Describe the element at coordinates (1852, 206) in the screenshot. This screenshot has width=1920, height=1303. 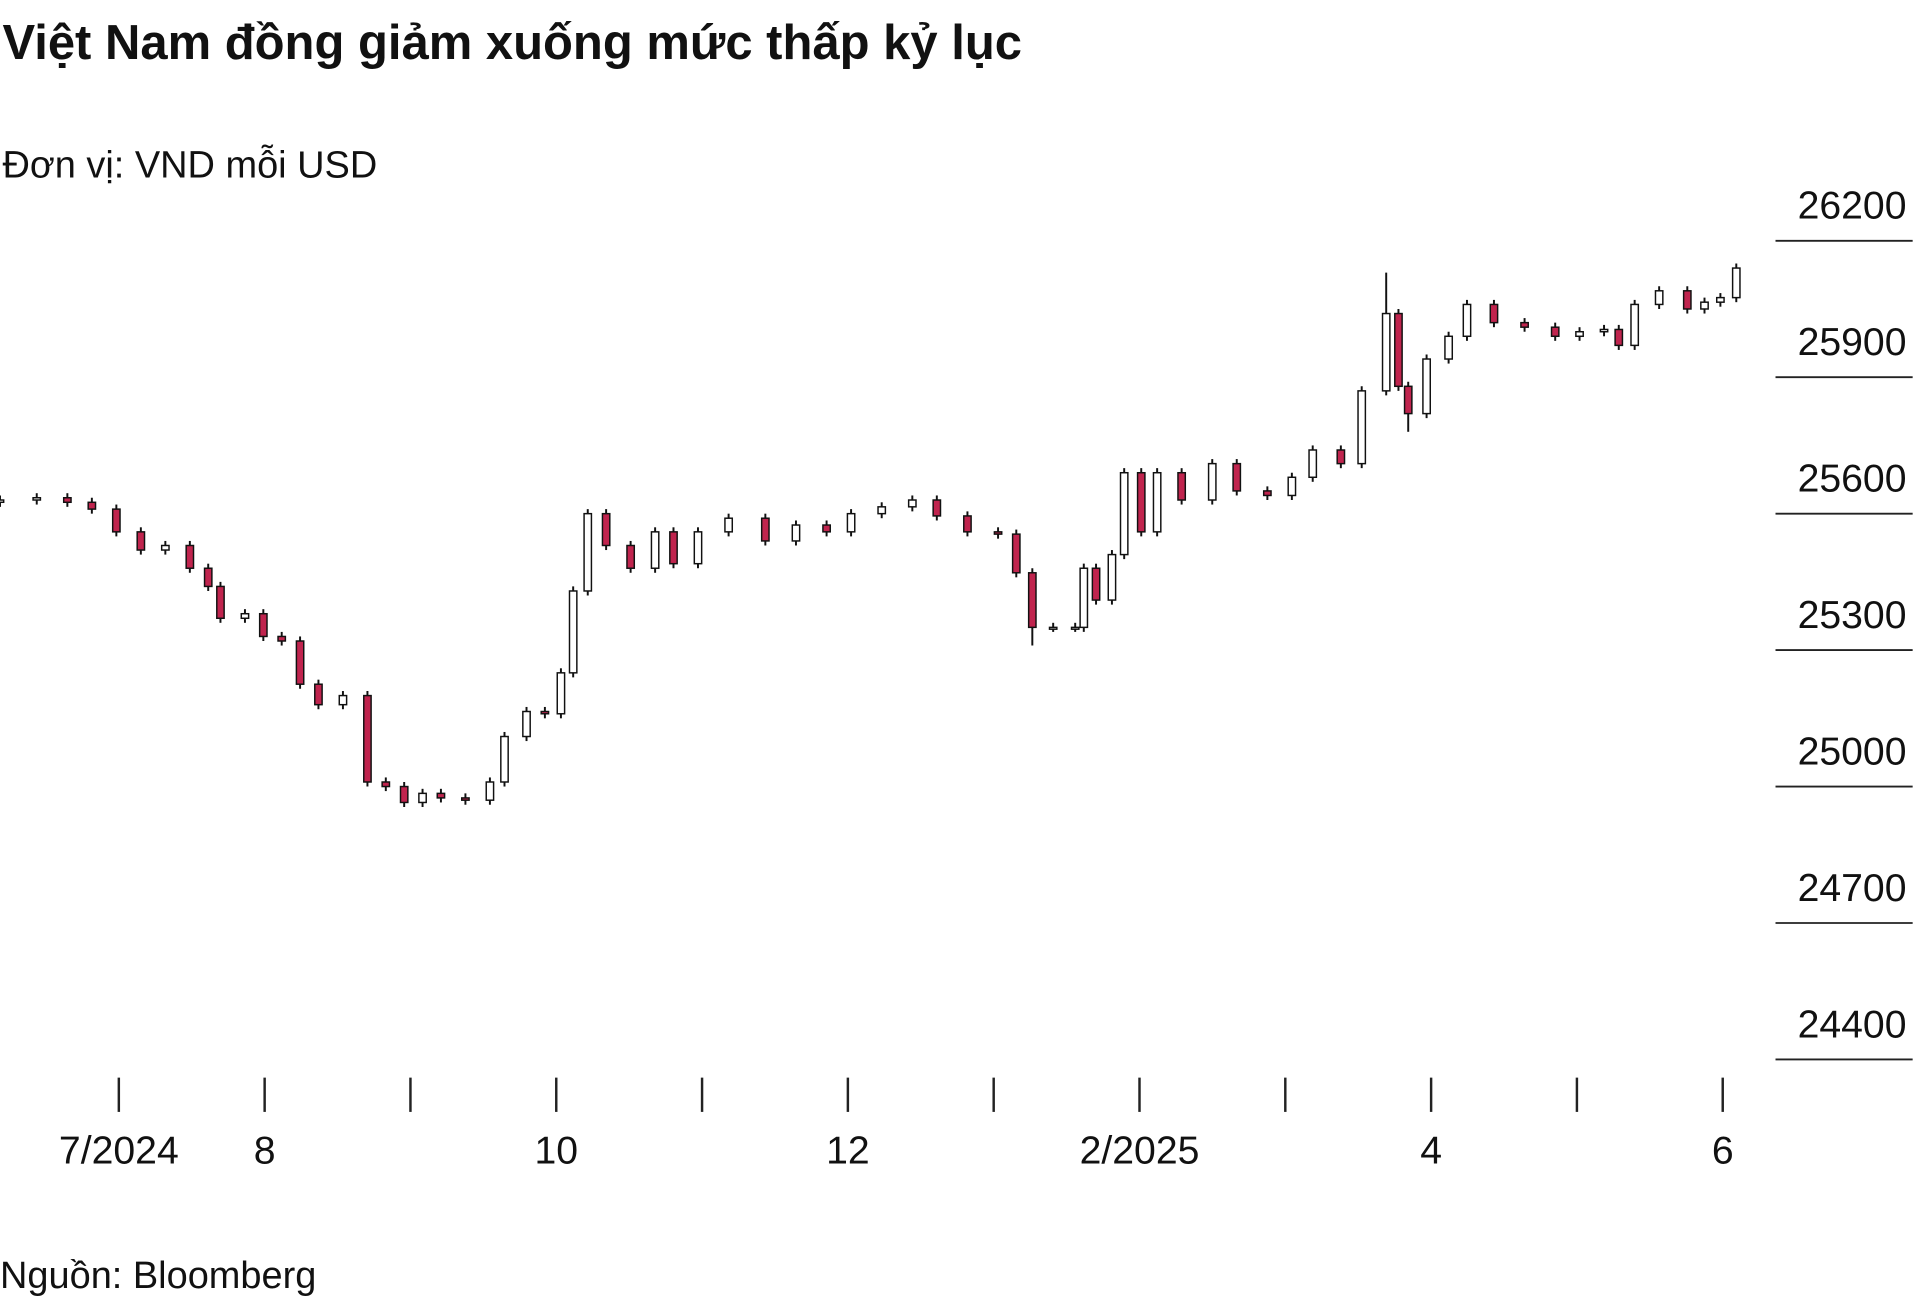
I see `y-tick-label: 26200` at that location.